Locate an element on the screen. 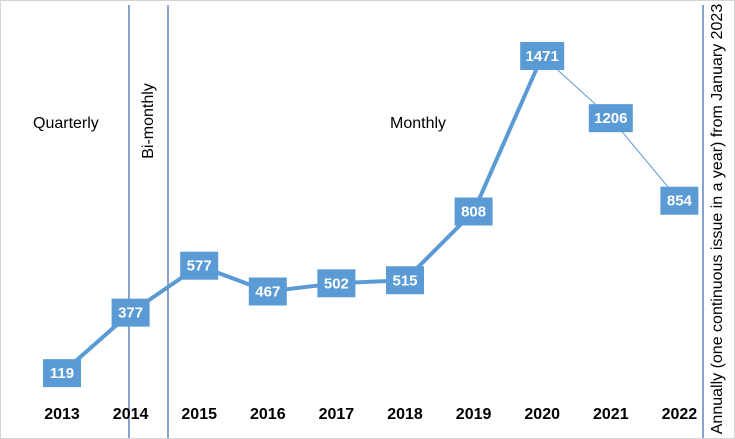  data-point: 467 is located at coordinates (267, 291).